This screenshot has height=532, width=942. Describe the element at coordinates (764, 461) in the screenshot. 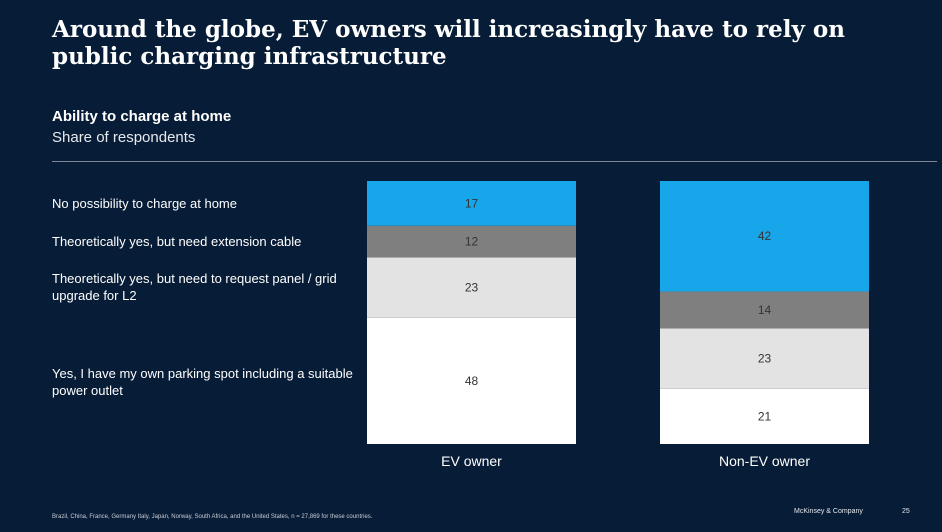

I see `category-label-1: Non-EV owner` at that location.